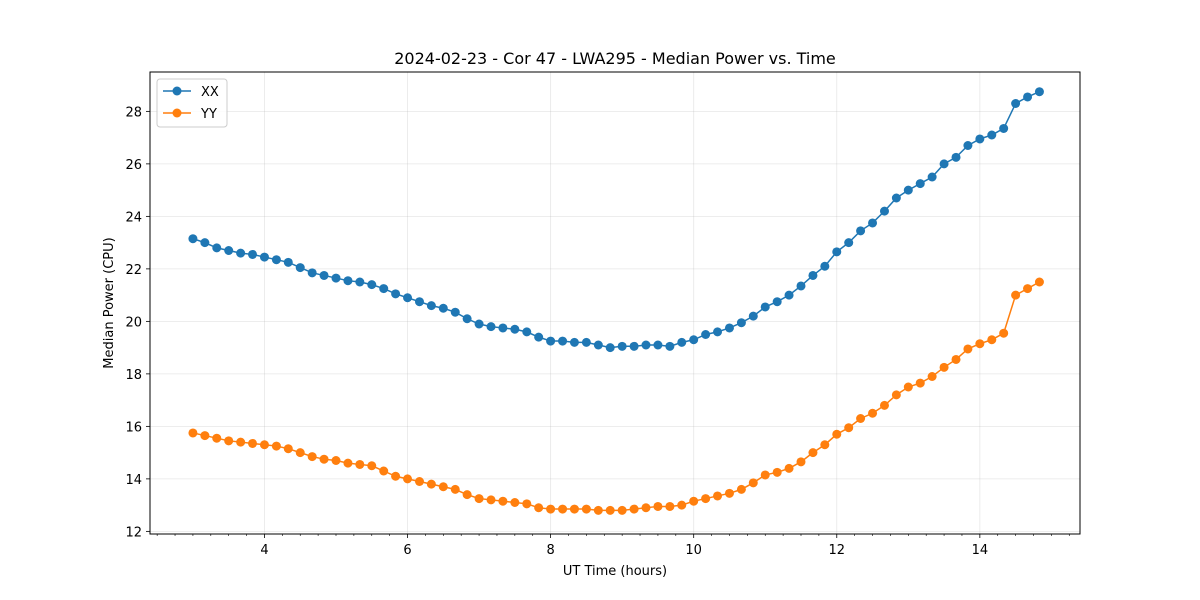 The image size is (1200, 600). Describe the element at coordinates (210, 92) in the screenshot. I see `legend-label-xx: XX` at that location.